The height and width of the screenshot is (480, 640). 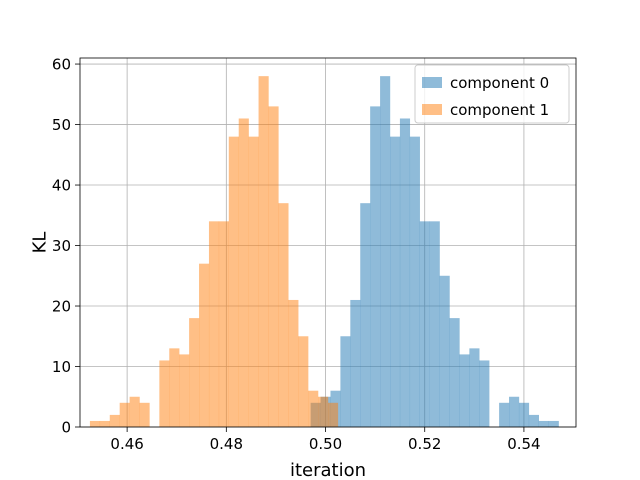 I want to click on x-tick-label: 0.48, so click(x=226, y=444).